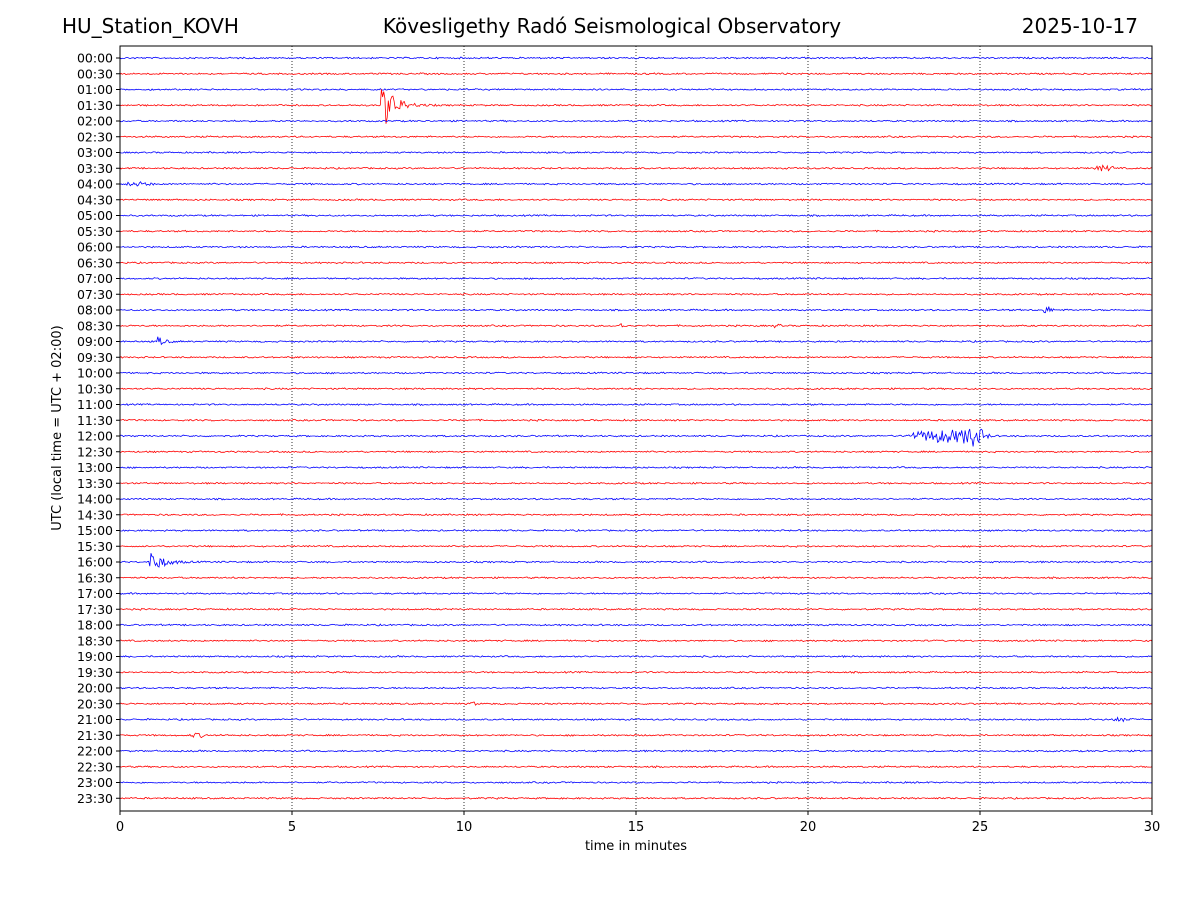  Describe the element at coordinates (95, 562) in the screenshot. I see `y-tick-label: 16:00` at that location.